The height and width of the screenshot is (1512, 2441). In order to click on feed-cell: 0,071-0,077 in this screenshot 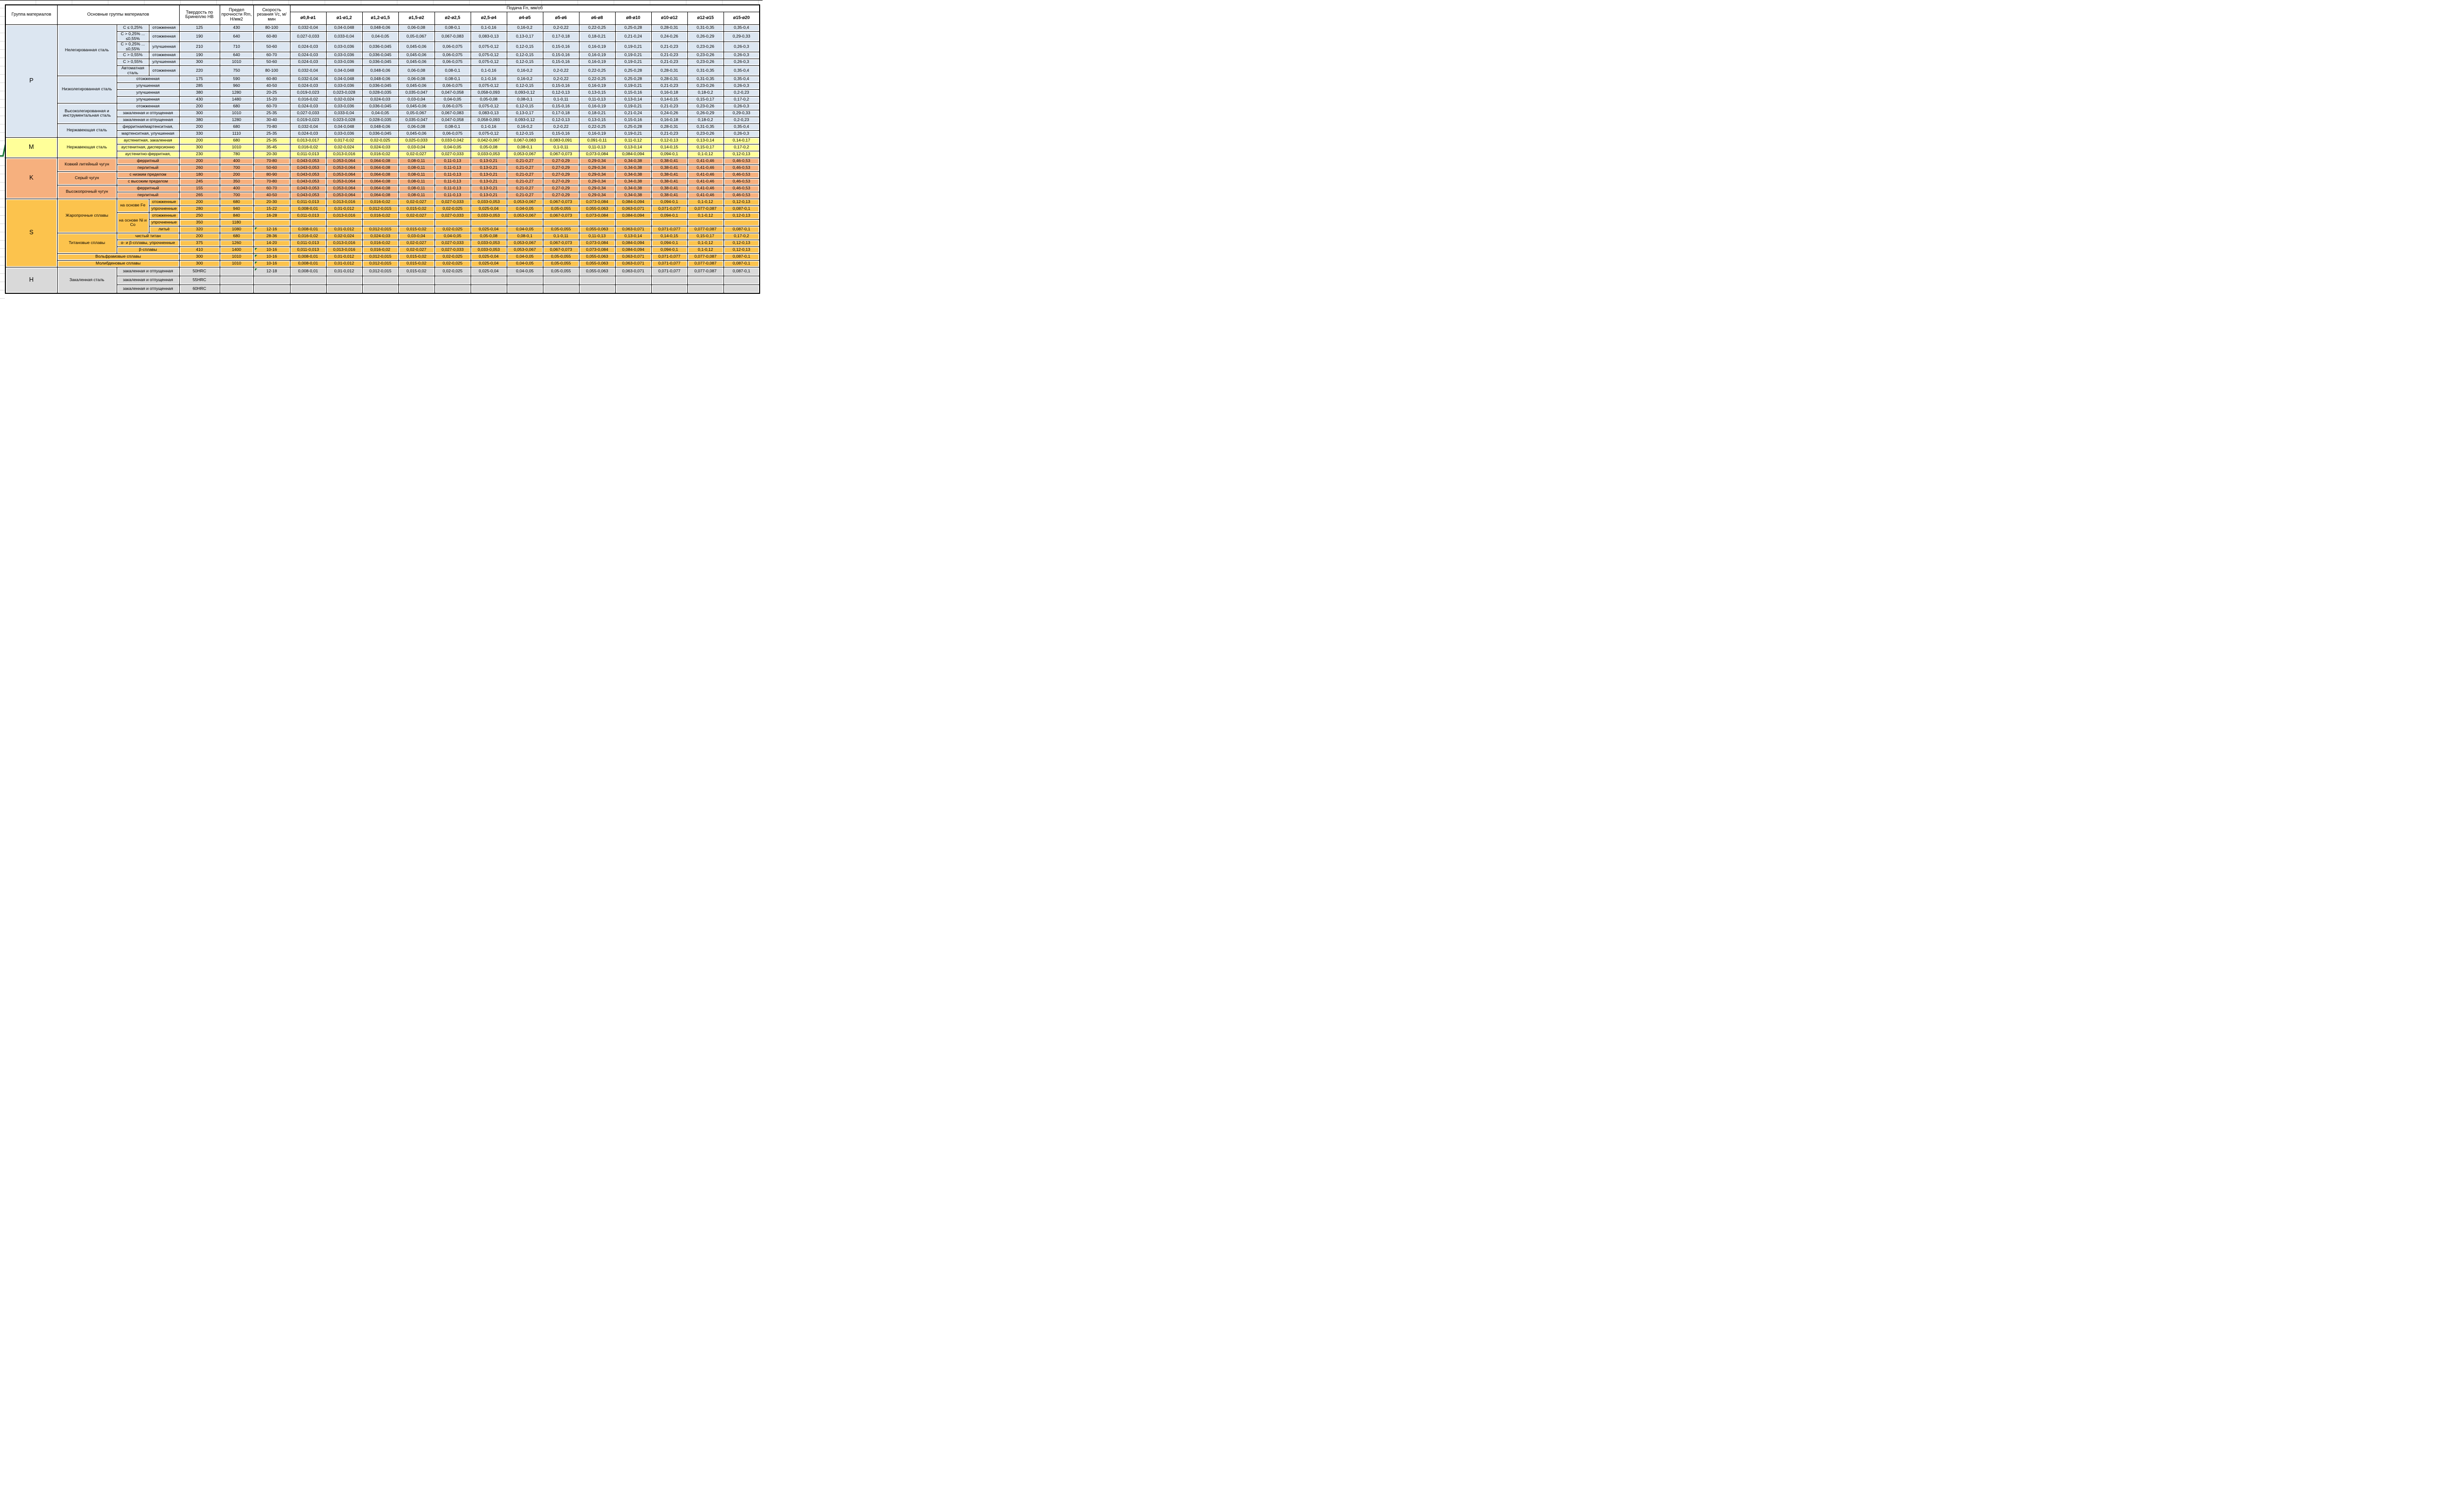, I will do `click(670, 257)`.